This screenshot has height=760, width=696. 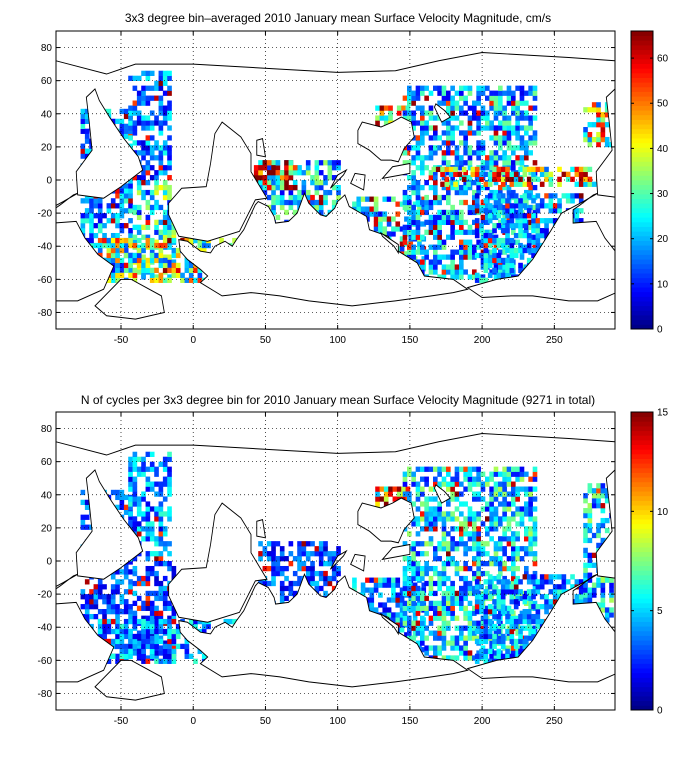 What do you see at coordinates (337, 340) in the screenshot?
I see `velocity-x-tick-label: 100` at bounding box center [337, 340].